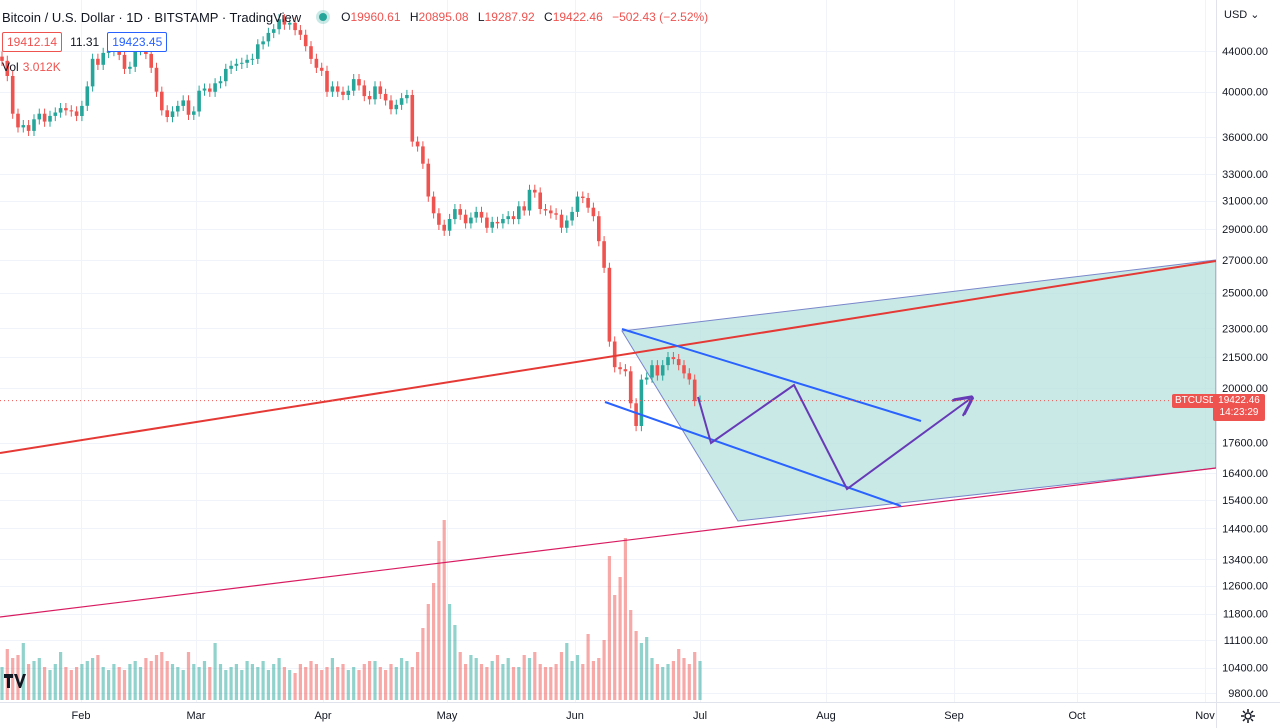  I want to click on gear-icon, so click(1248, 716).